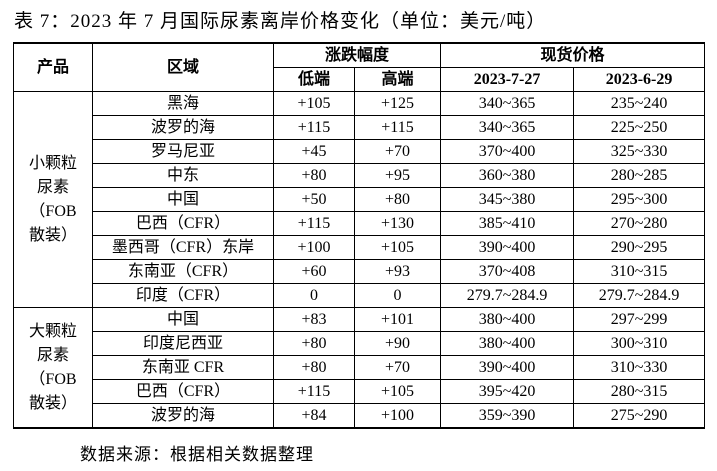 This screenshot has width=717, height=471. I want to click on table-cell: 359~390, so click(507, 416).